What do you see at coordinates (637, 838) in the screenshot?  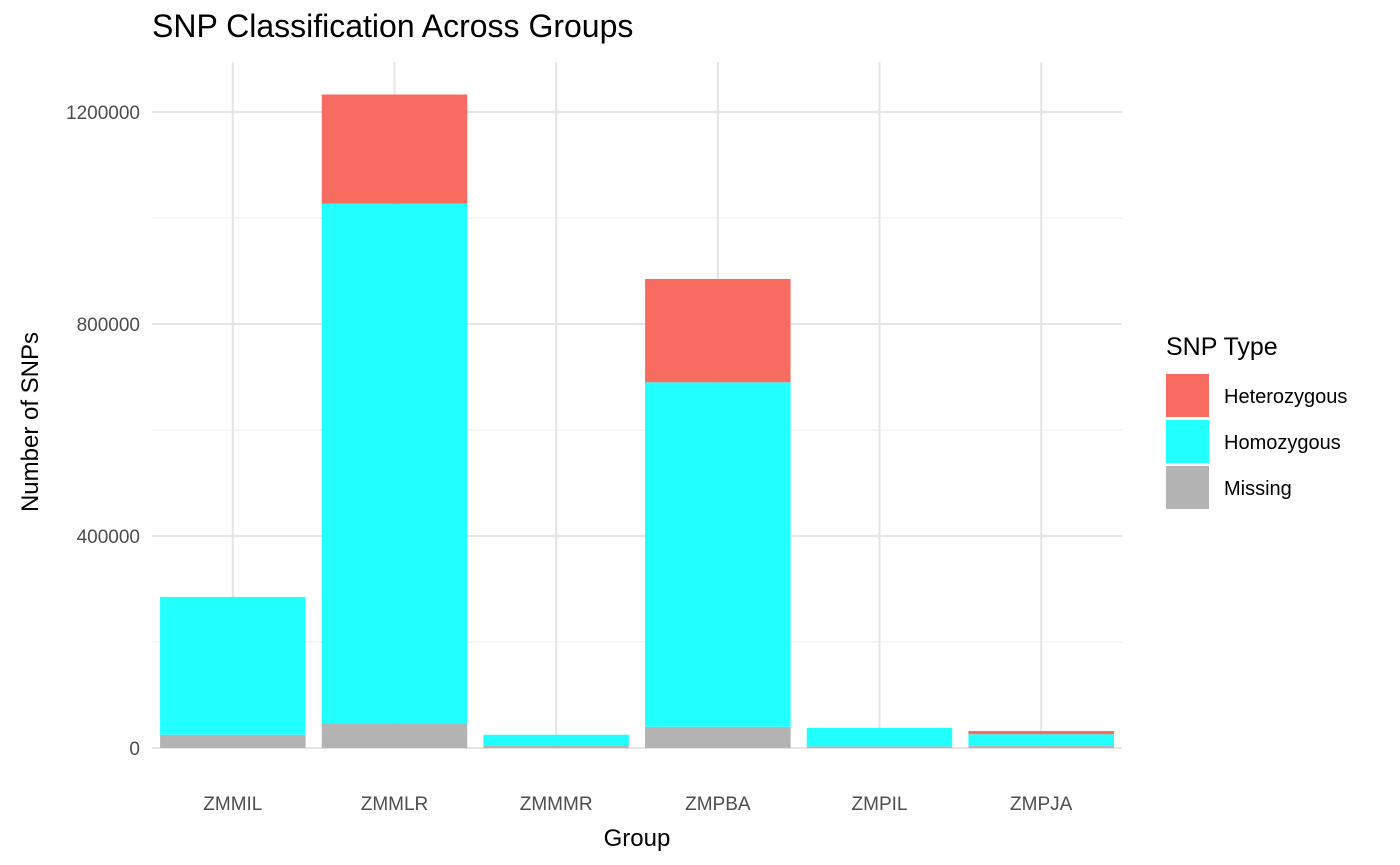 I see `x-axis-title: Group` at bounding box center [637, 838].